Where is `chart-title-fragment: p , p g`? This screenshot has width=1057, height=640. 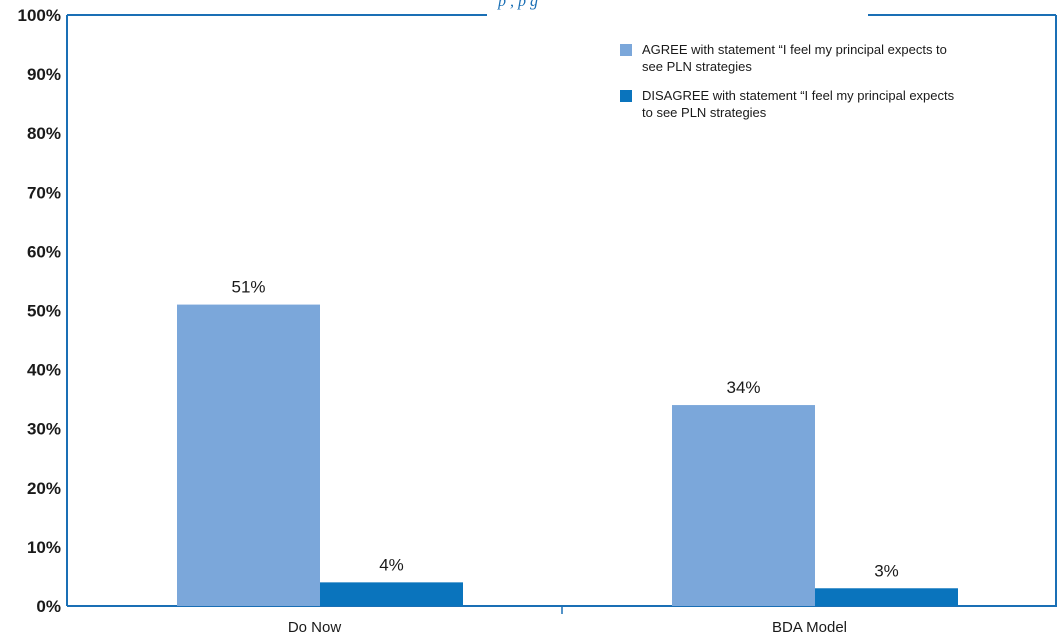
chart-title-fragment: p , p g is located at coordinates (517, 5).